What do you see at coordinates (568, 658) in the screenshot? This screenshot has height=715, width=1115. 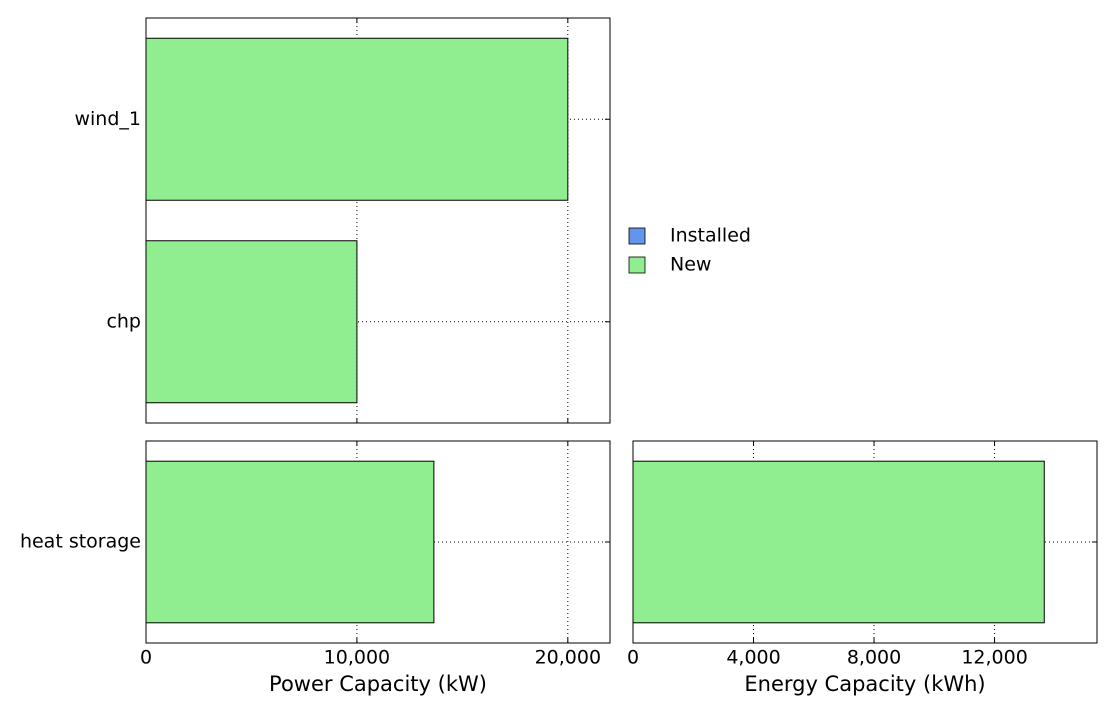 I see `x-tick-label: 20,000` at bounding box center [568, 658].